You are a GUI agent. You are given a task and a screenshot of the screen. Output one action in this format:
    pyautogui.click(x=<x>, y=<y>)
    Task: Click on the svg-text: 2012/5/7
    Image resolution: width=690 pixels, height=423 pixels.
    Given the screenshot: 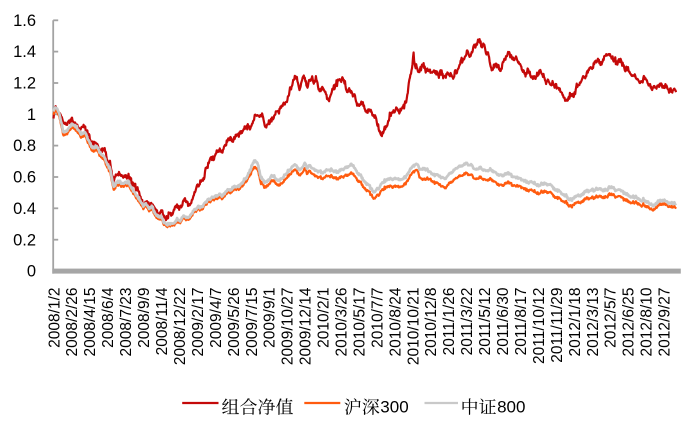 What is the action you would take?
    pyautogui.click(x=611, y=318)
    